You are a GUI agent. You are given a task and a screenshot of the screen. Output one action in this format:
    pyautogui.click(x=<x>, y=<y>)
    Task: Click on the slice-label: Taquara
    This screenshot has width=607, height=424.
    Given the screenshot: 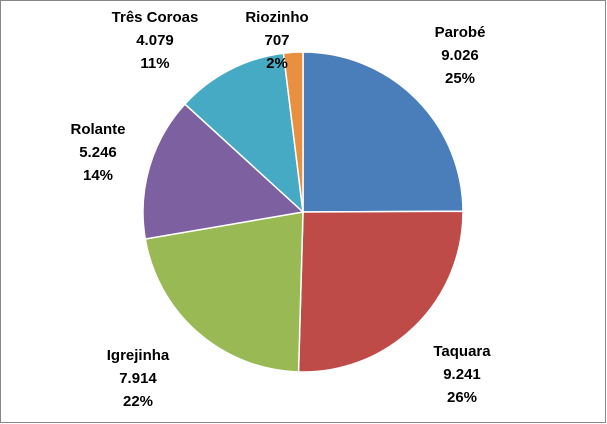 What is the action you would take?
    pyautogui.click(x=462, y=351)
    